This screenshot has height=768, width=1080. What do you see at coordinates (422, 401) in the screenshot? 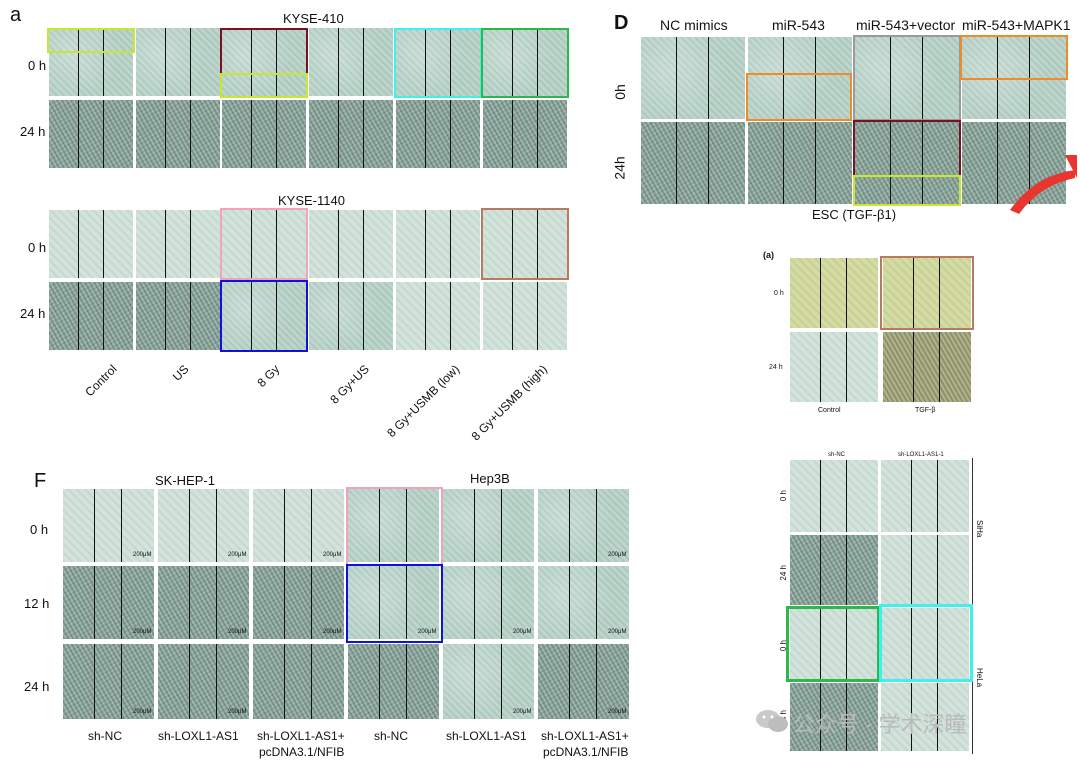
I see `panel-a-col-label: 8 Gy+USMB (low)` at bounding box center [422, 401].